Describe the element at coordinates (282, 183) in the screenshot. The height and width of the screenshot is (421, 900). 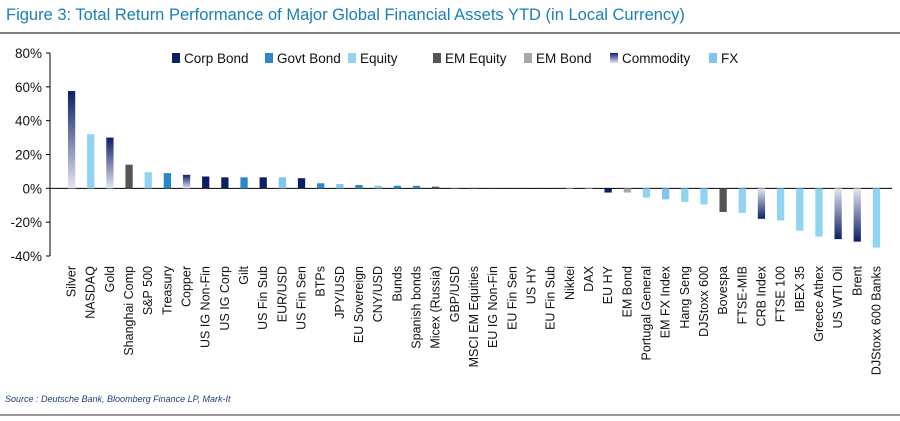
I see `bar-eur-usd` at that location.